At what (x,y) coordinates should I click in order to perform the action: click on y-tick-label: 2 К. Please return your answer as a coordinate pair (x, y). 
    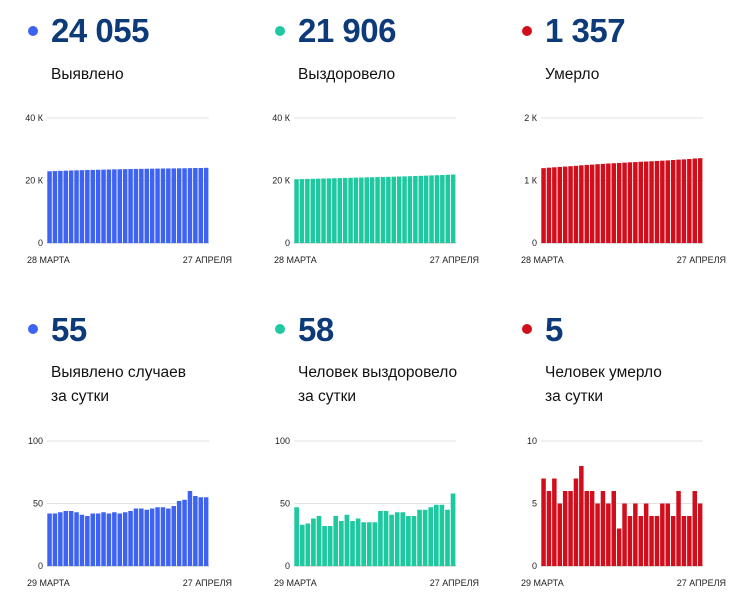
    Looking at the image, I should click on (531, 118).